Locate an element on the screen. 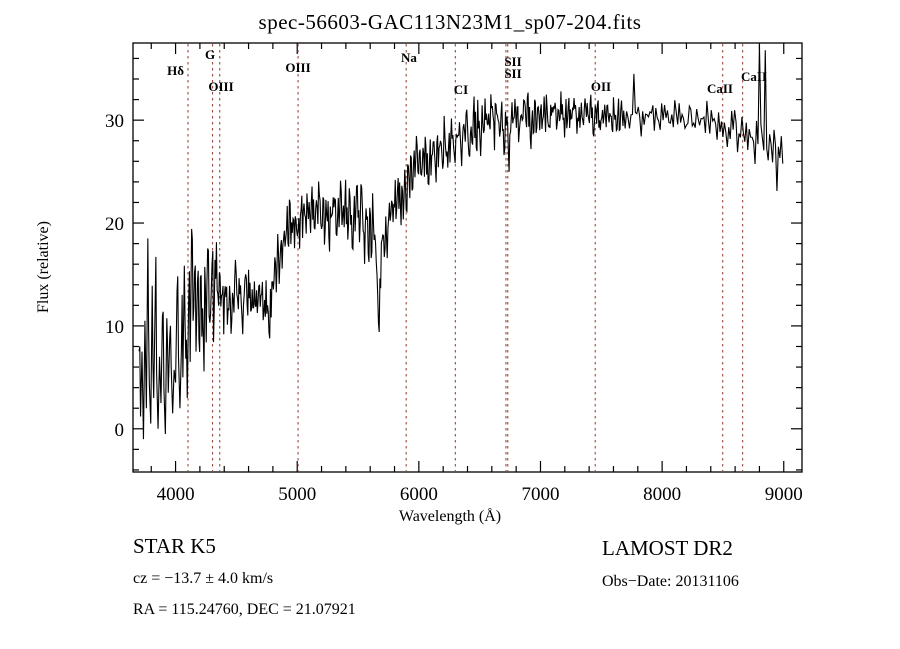 This screenshot has height=649, width=900. y-tick-label: 10 is located at coordinates (114, 327).